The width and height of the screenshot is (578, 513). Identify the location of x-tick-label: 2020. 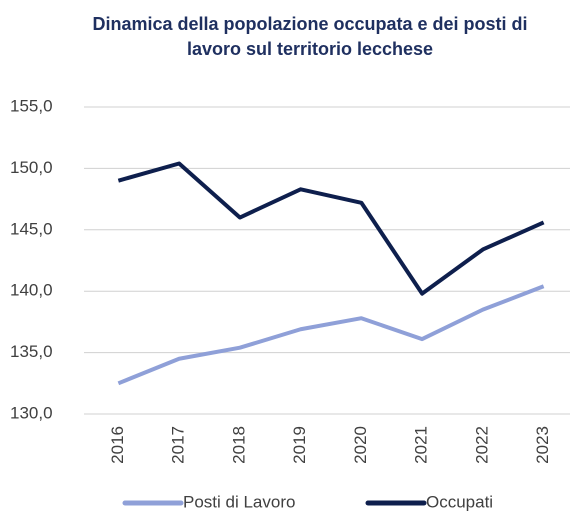
(360, 445).